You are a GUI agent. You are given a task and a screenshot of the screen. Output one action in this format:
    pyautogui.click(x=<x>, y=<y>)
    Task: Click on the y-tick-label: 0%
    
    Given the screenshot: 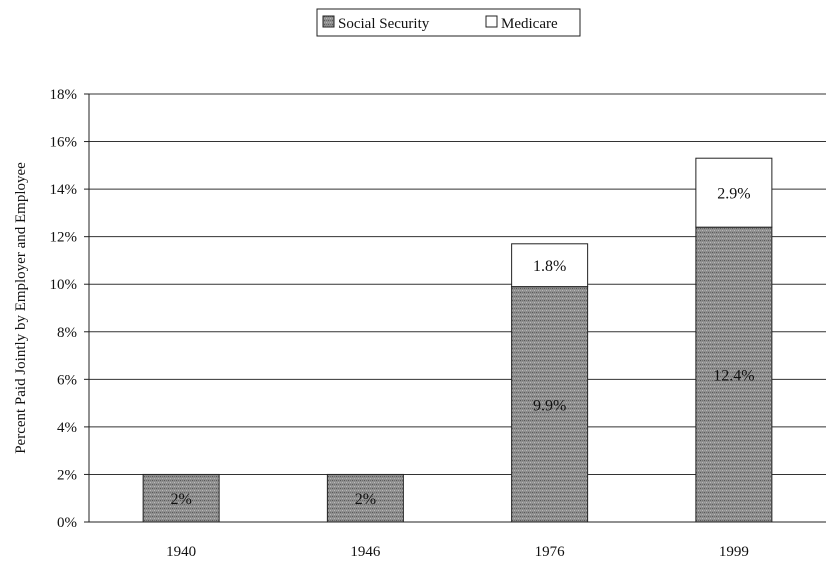 What is the action you would take?
    pyautogui.click(x=67, y=523)
    